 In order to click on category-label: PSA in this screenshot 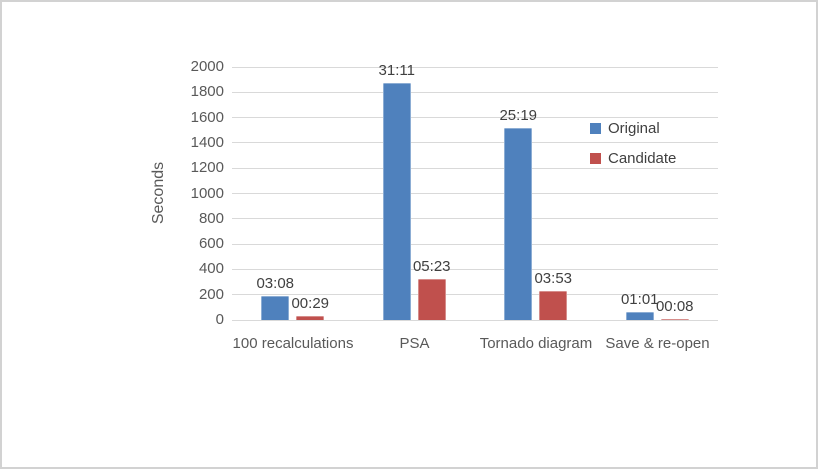, I will do `click(414, 343)`.